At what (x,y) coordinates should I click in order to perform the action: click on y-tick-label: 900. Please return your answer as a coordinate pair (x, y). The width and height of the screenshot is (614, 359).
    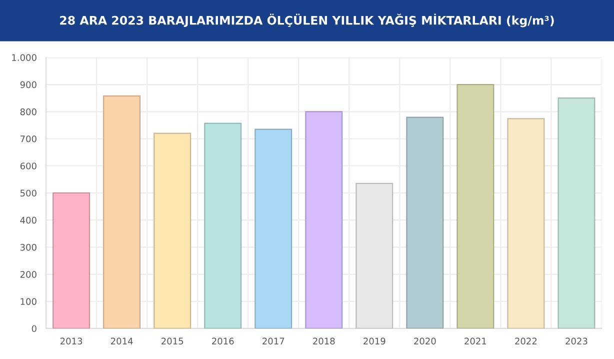
    Looking at the image, I should click on (28, 84).